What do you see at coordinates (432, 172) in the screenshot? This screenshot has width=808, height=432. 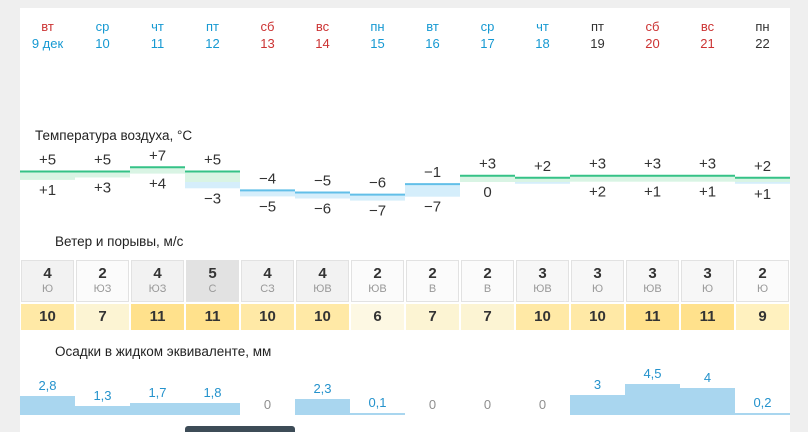 I see `temp-max-label: −1` at bounding box center [432, 172].